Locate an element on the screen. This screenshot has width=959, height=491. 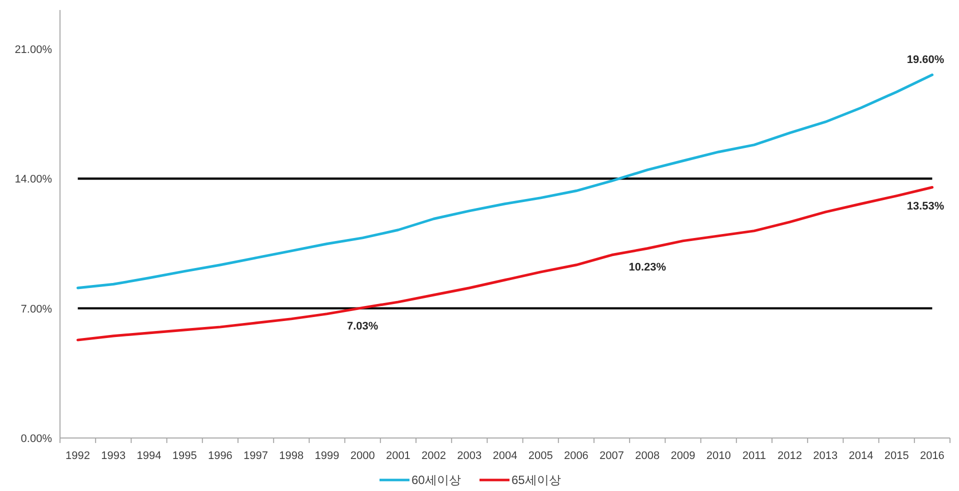
x-tick-label: 2014 is located at coordinates (861, 456).